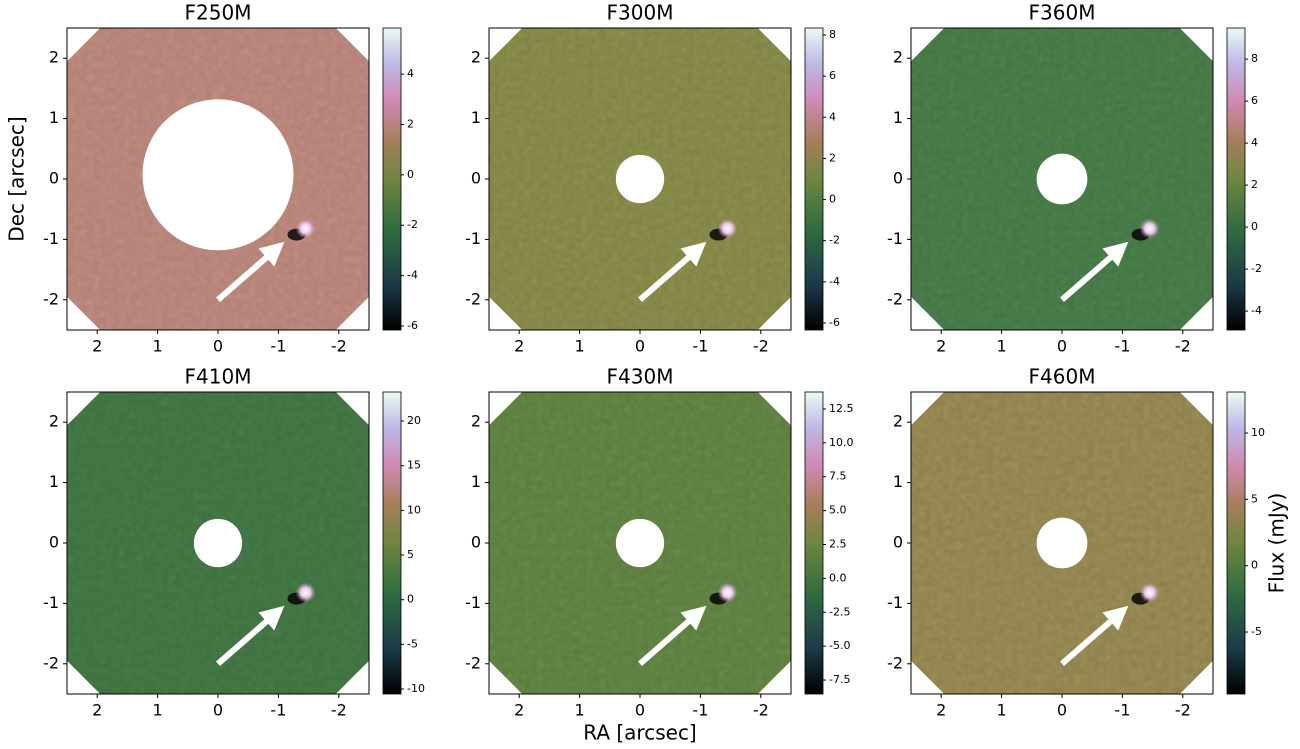 This screenshot has width=1300, height=749. Describe the element at coordinates (640, 13) in the screenshot. I see `panel-title: F300M` at that location.